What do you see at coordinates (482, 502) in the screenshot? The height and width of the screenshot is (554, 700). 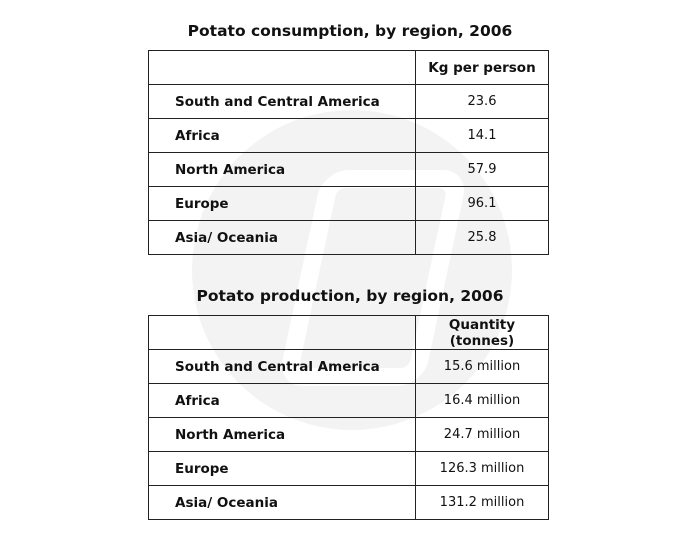 I see `value-cell: 131.2 million` at bounding box center [482, 502].